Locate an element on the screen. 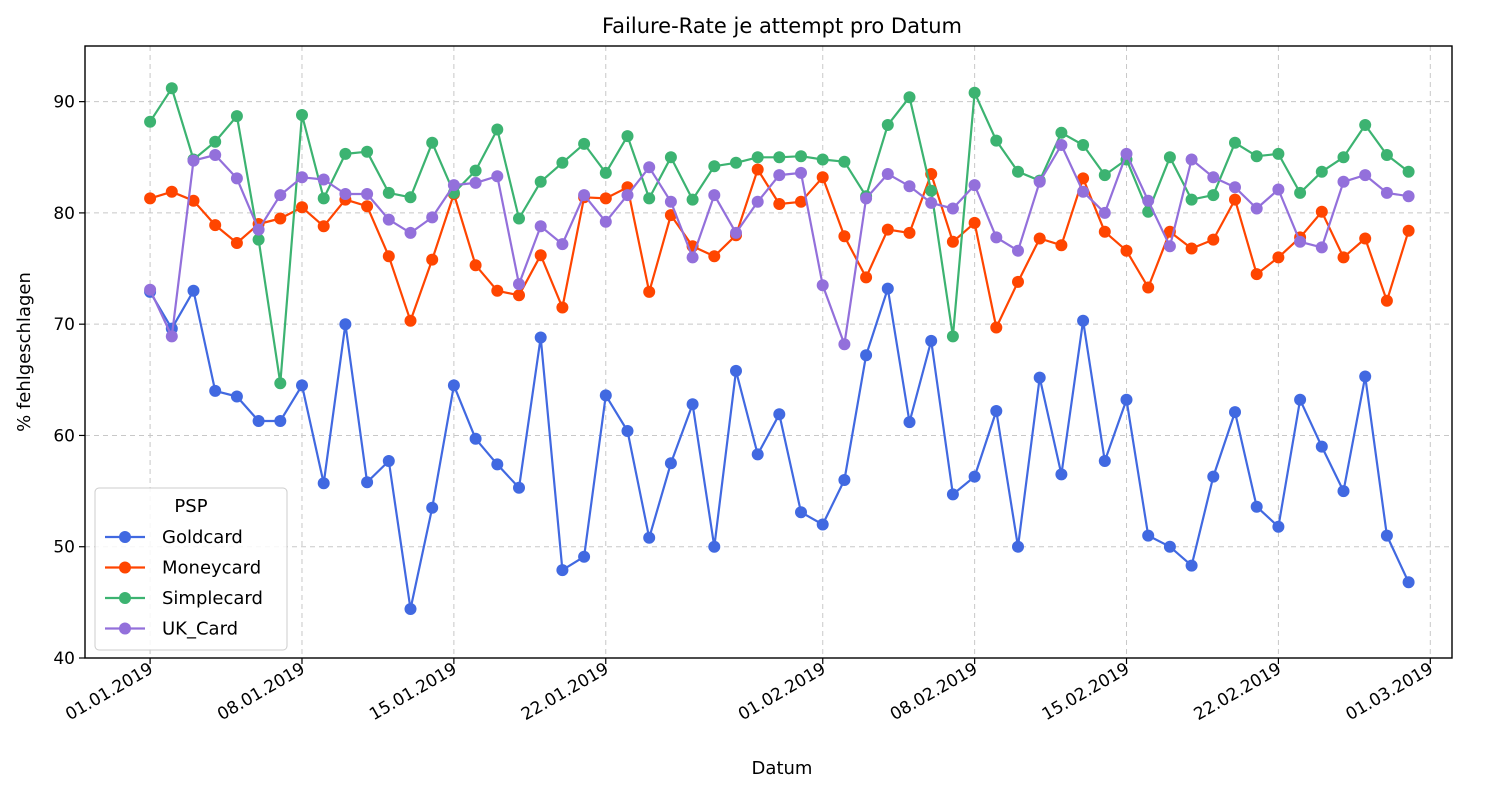 This screenshot has height=793, width=1494. legend-entry-simplecard: Simplecard is located at coordinates (184, 598).